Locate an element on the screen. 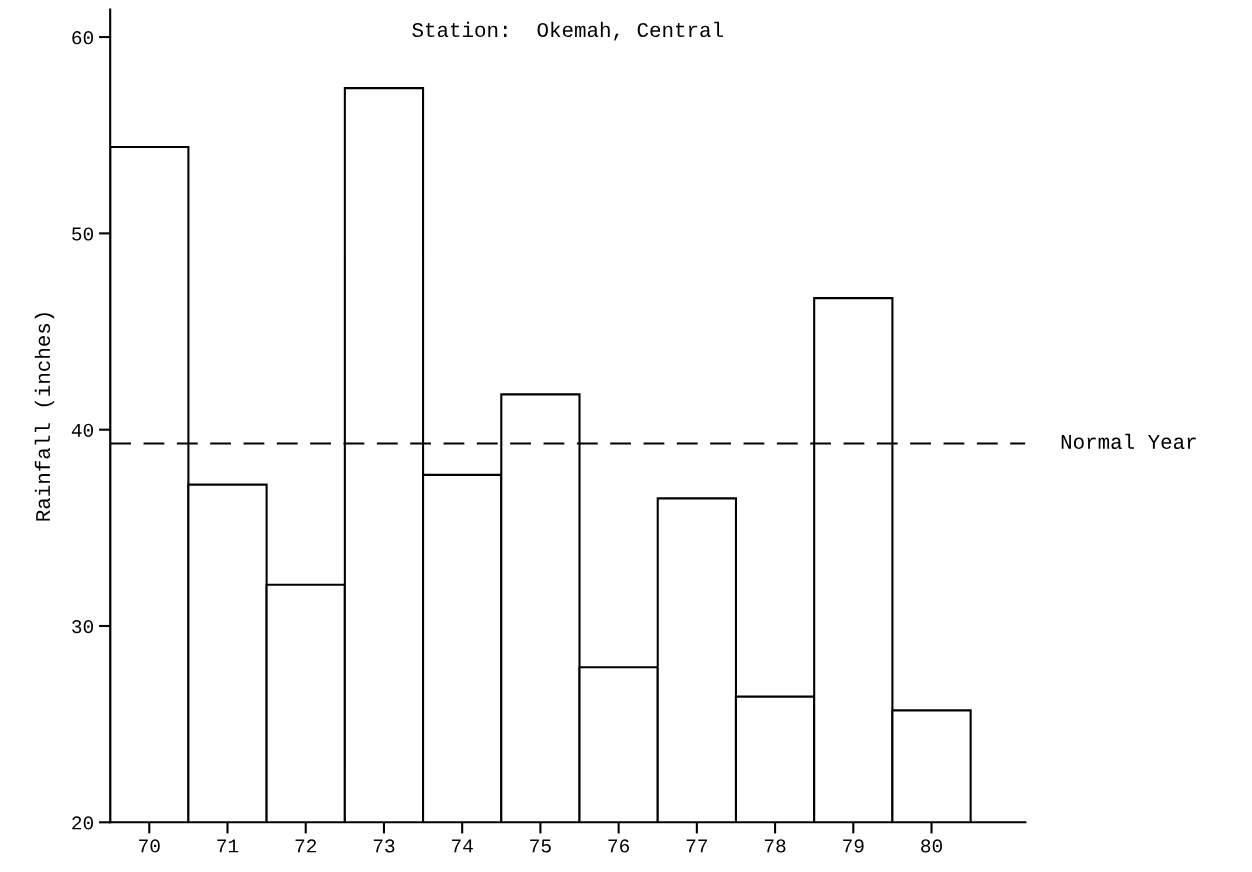 This screenshot has width=1252, height=872. y-tick-label: 20 is located at coordinates (83, 823).